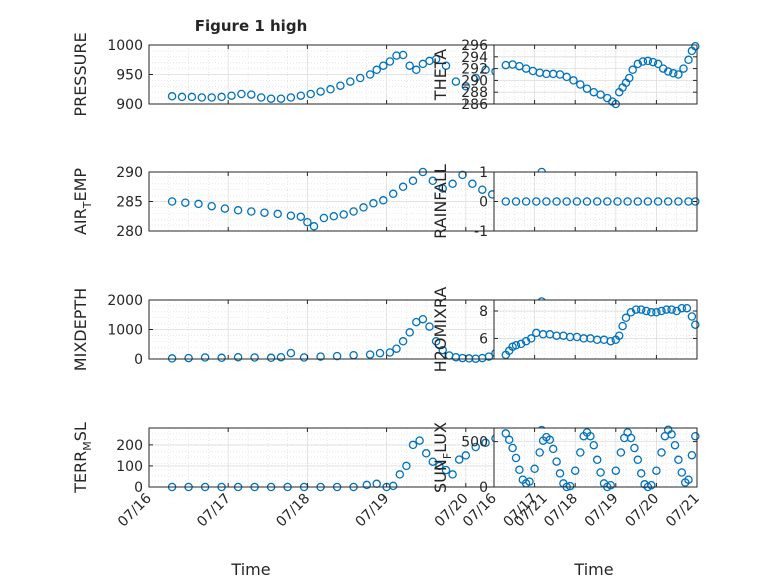  I want to click on y-tick-label: 950, so click(129, 76).